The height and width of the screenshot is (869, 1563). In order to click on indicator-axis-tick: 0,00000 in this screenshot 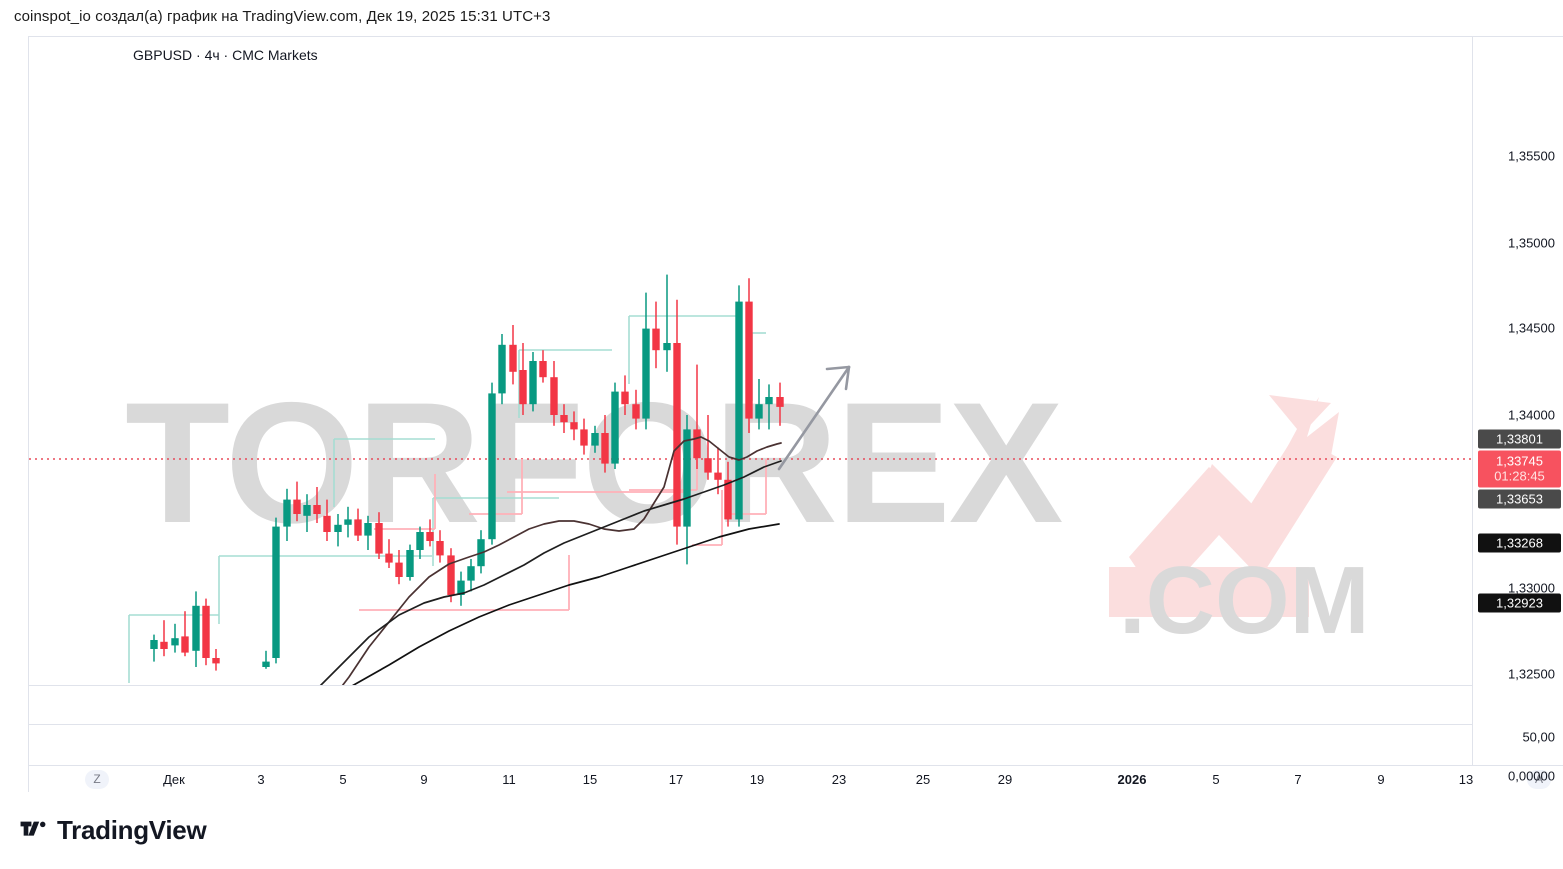, I will do `click(1531, 776)`.